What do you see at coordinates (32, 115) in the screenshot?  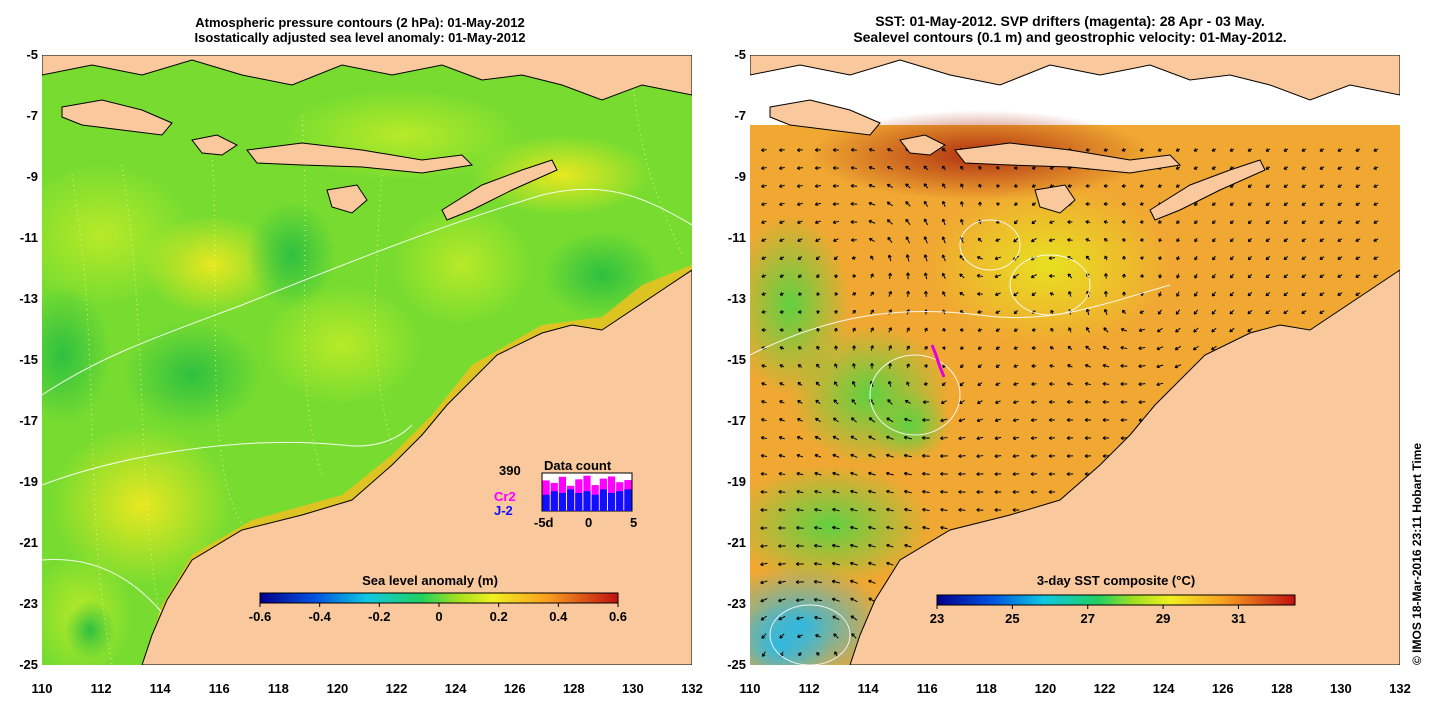 I see `left-lat-label: -7` at bounding box center [32, 115].